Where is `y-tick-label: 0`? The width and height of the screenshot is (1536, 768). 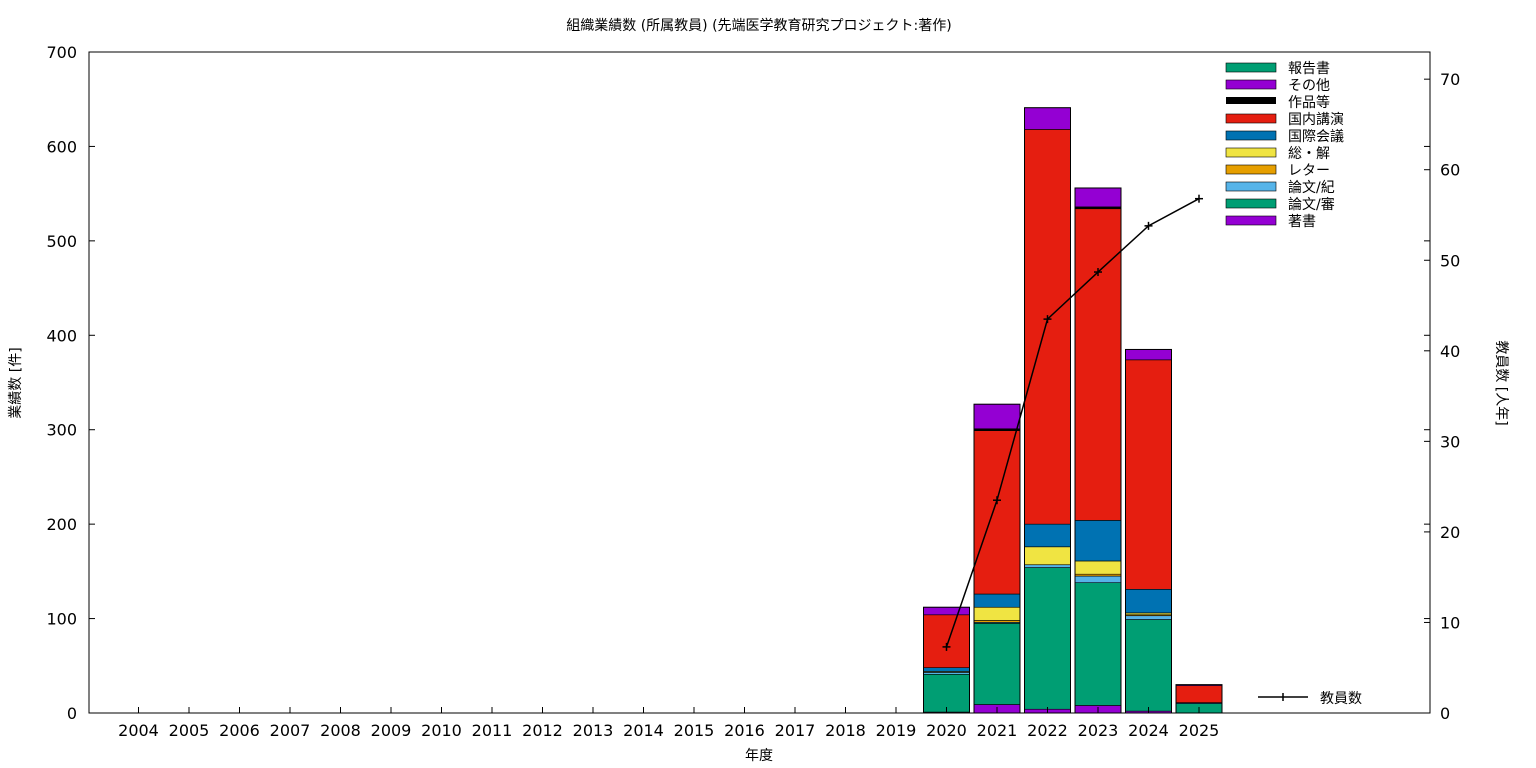 y-tick-label: 0 is located at coordinates (72, 713).